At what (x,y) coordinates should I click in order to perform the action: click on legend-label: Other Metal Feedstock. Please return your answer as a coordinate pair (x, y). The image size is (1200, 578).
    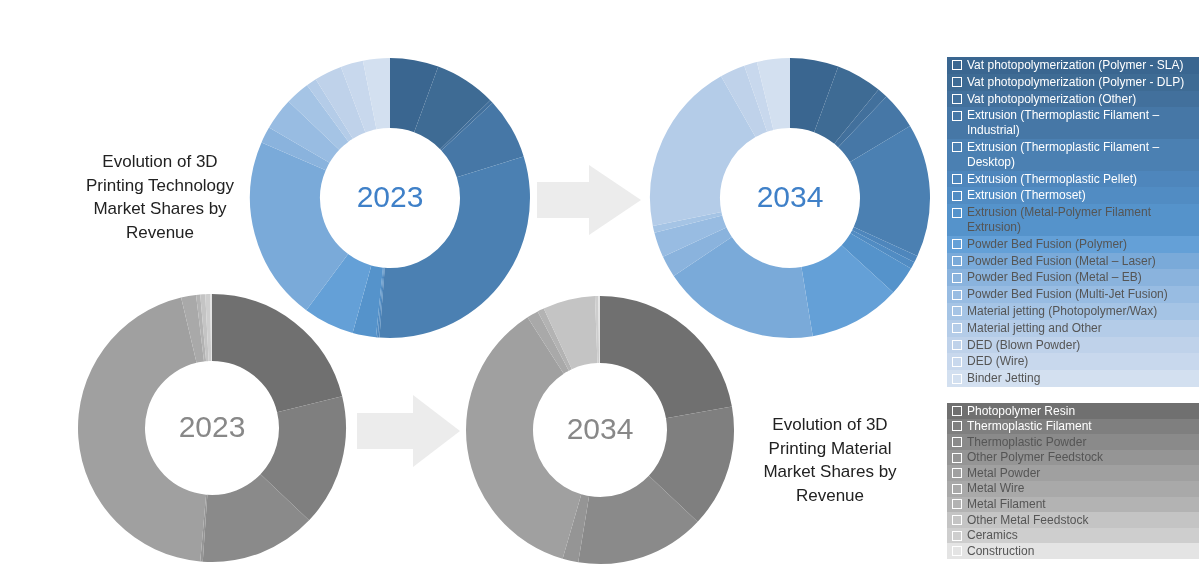
    Looking at the image, I should click on (1028, 520).